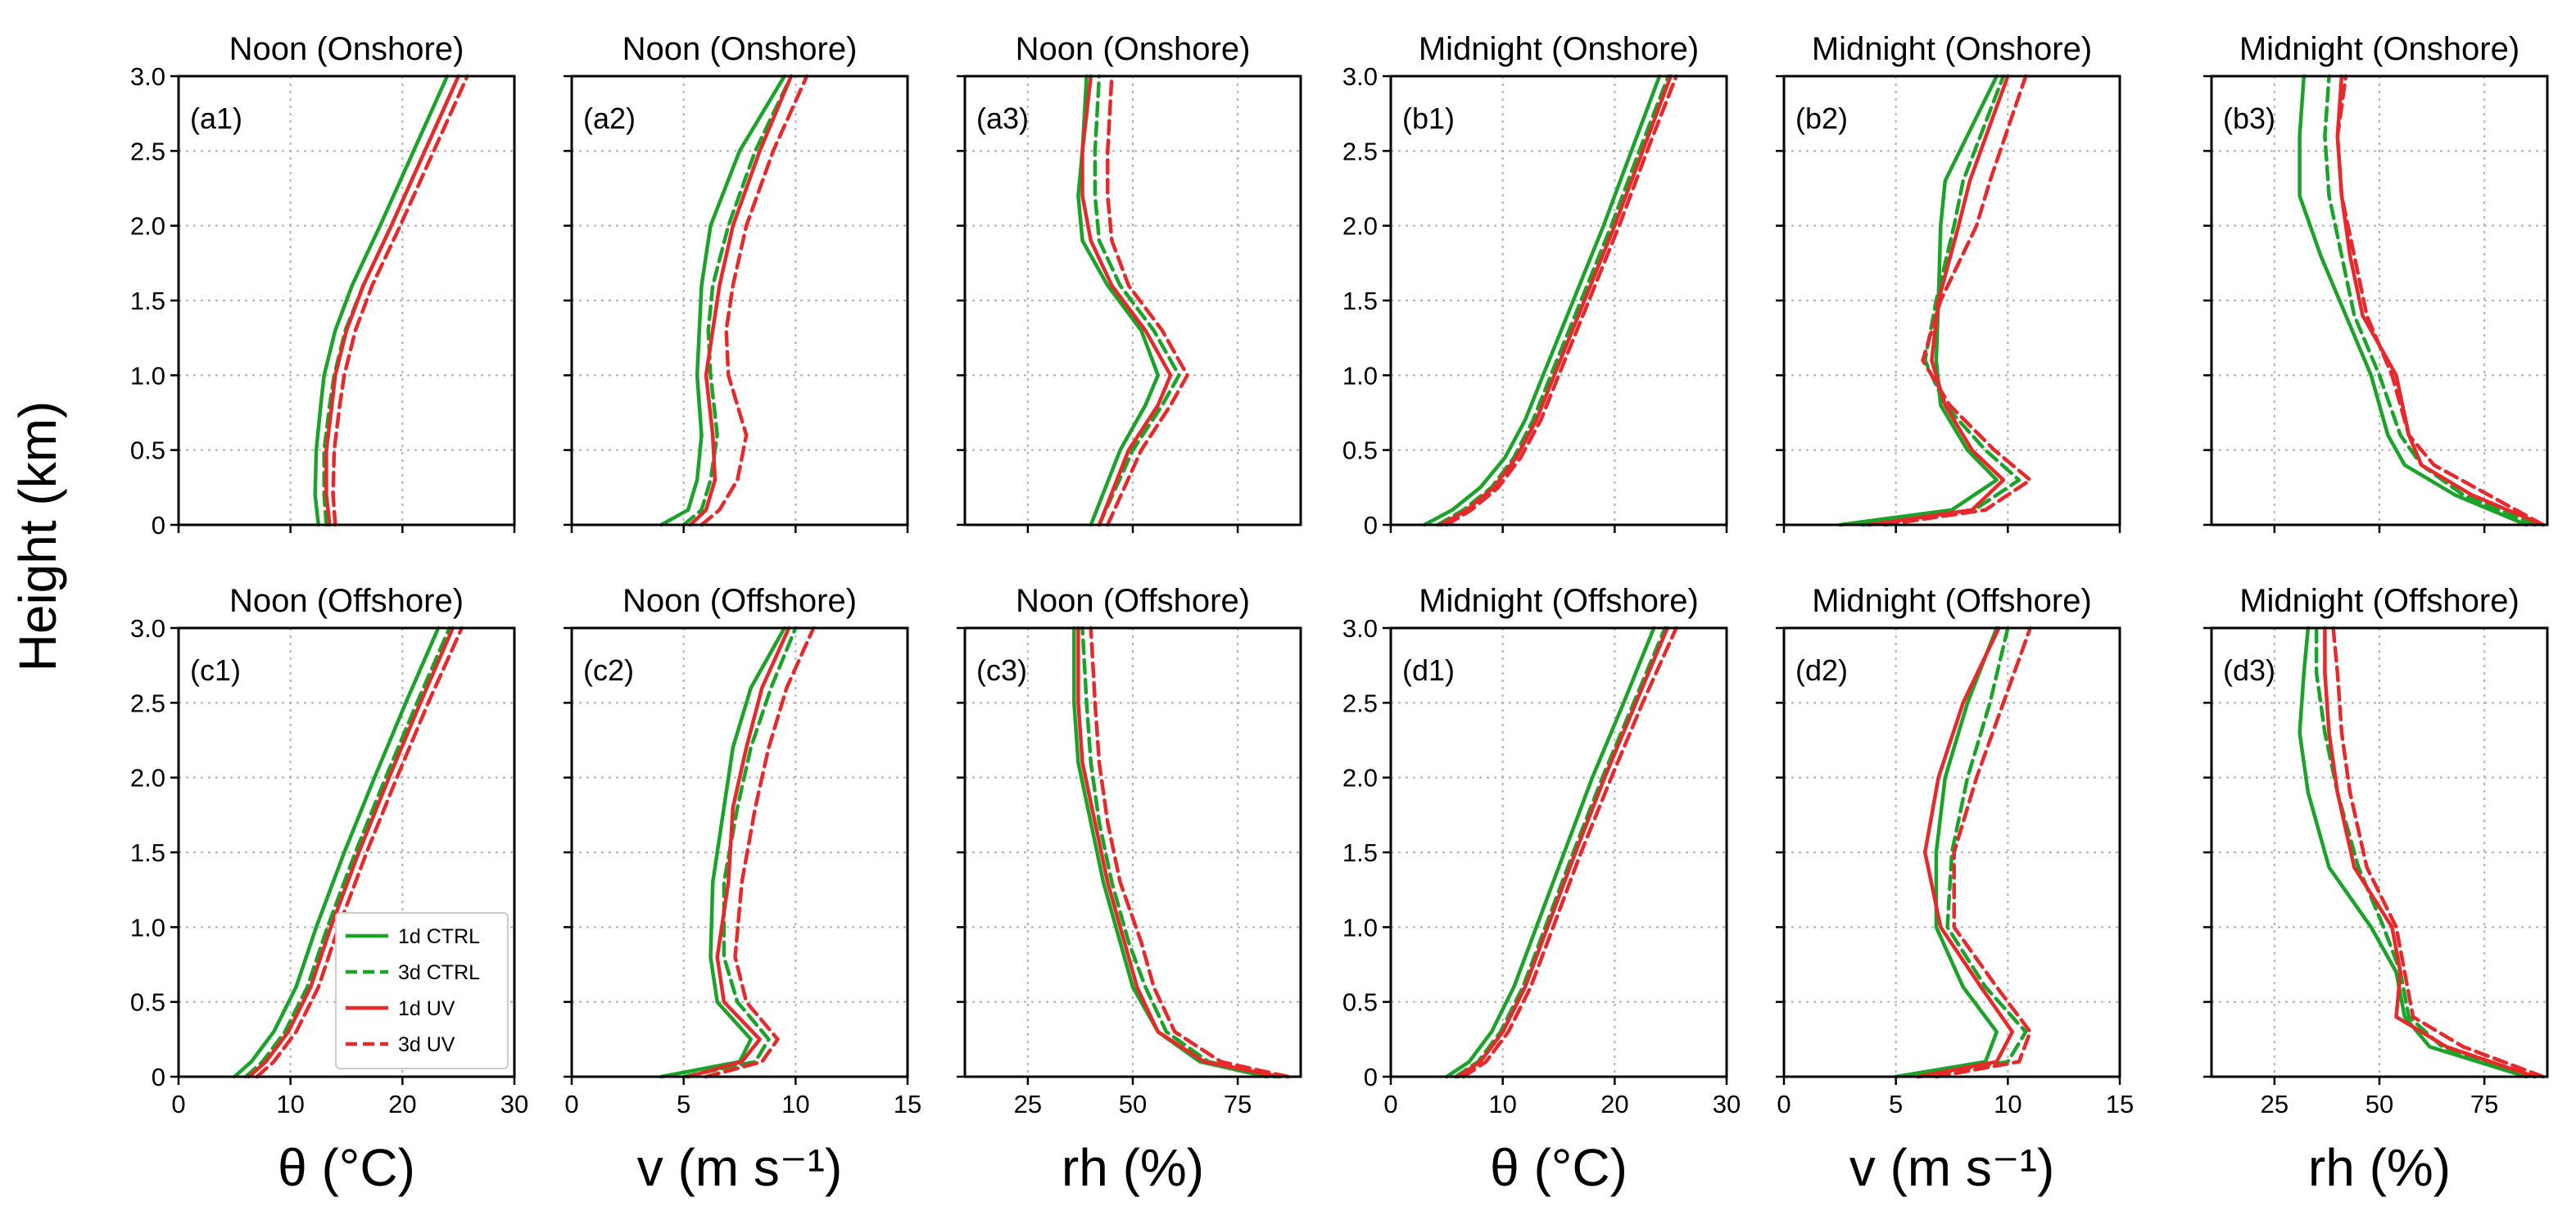  I want to click on legend-label-1d-uv: 1d UV, so click(426, 1008).